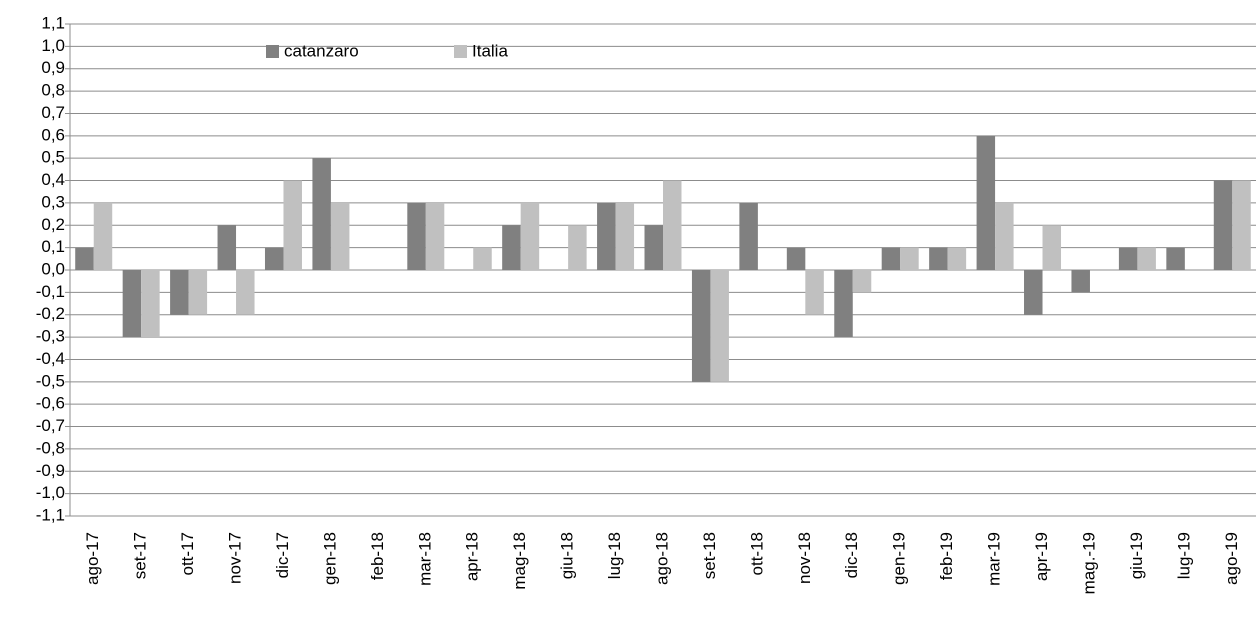 Image resolution: width=1256 pixels, height=639 pixels. What do you see at coordinates (140, 555) in the screenshot?
I see `x-tick-label: set-17` at bounding box center [140, 555].